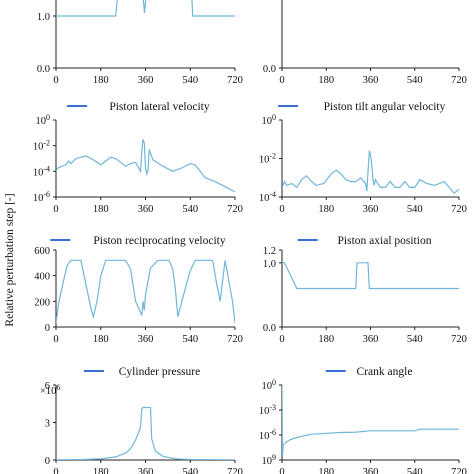 This screenshot has width=474, height=474. Describe the element at coordinates (47, 424) in the screenshot. I see `y-tick-label: 3` at that location.